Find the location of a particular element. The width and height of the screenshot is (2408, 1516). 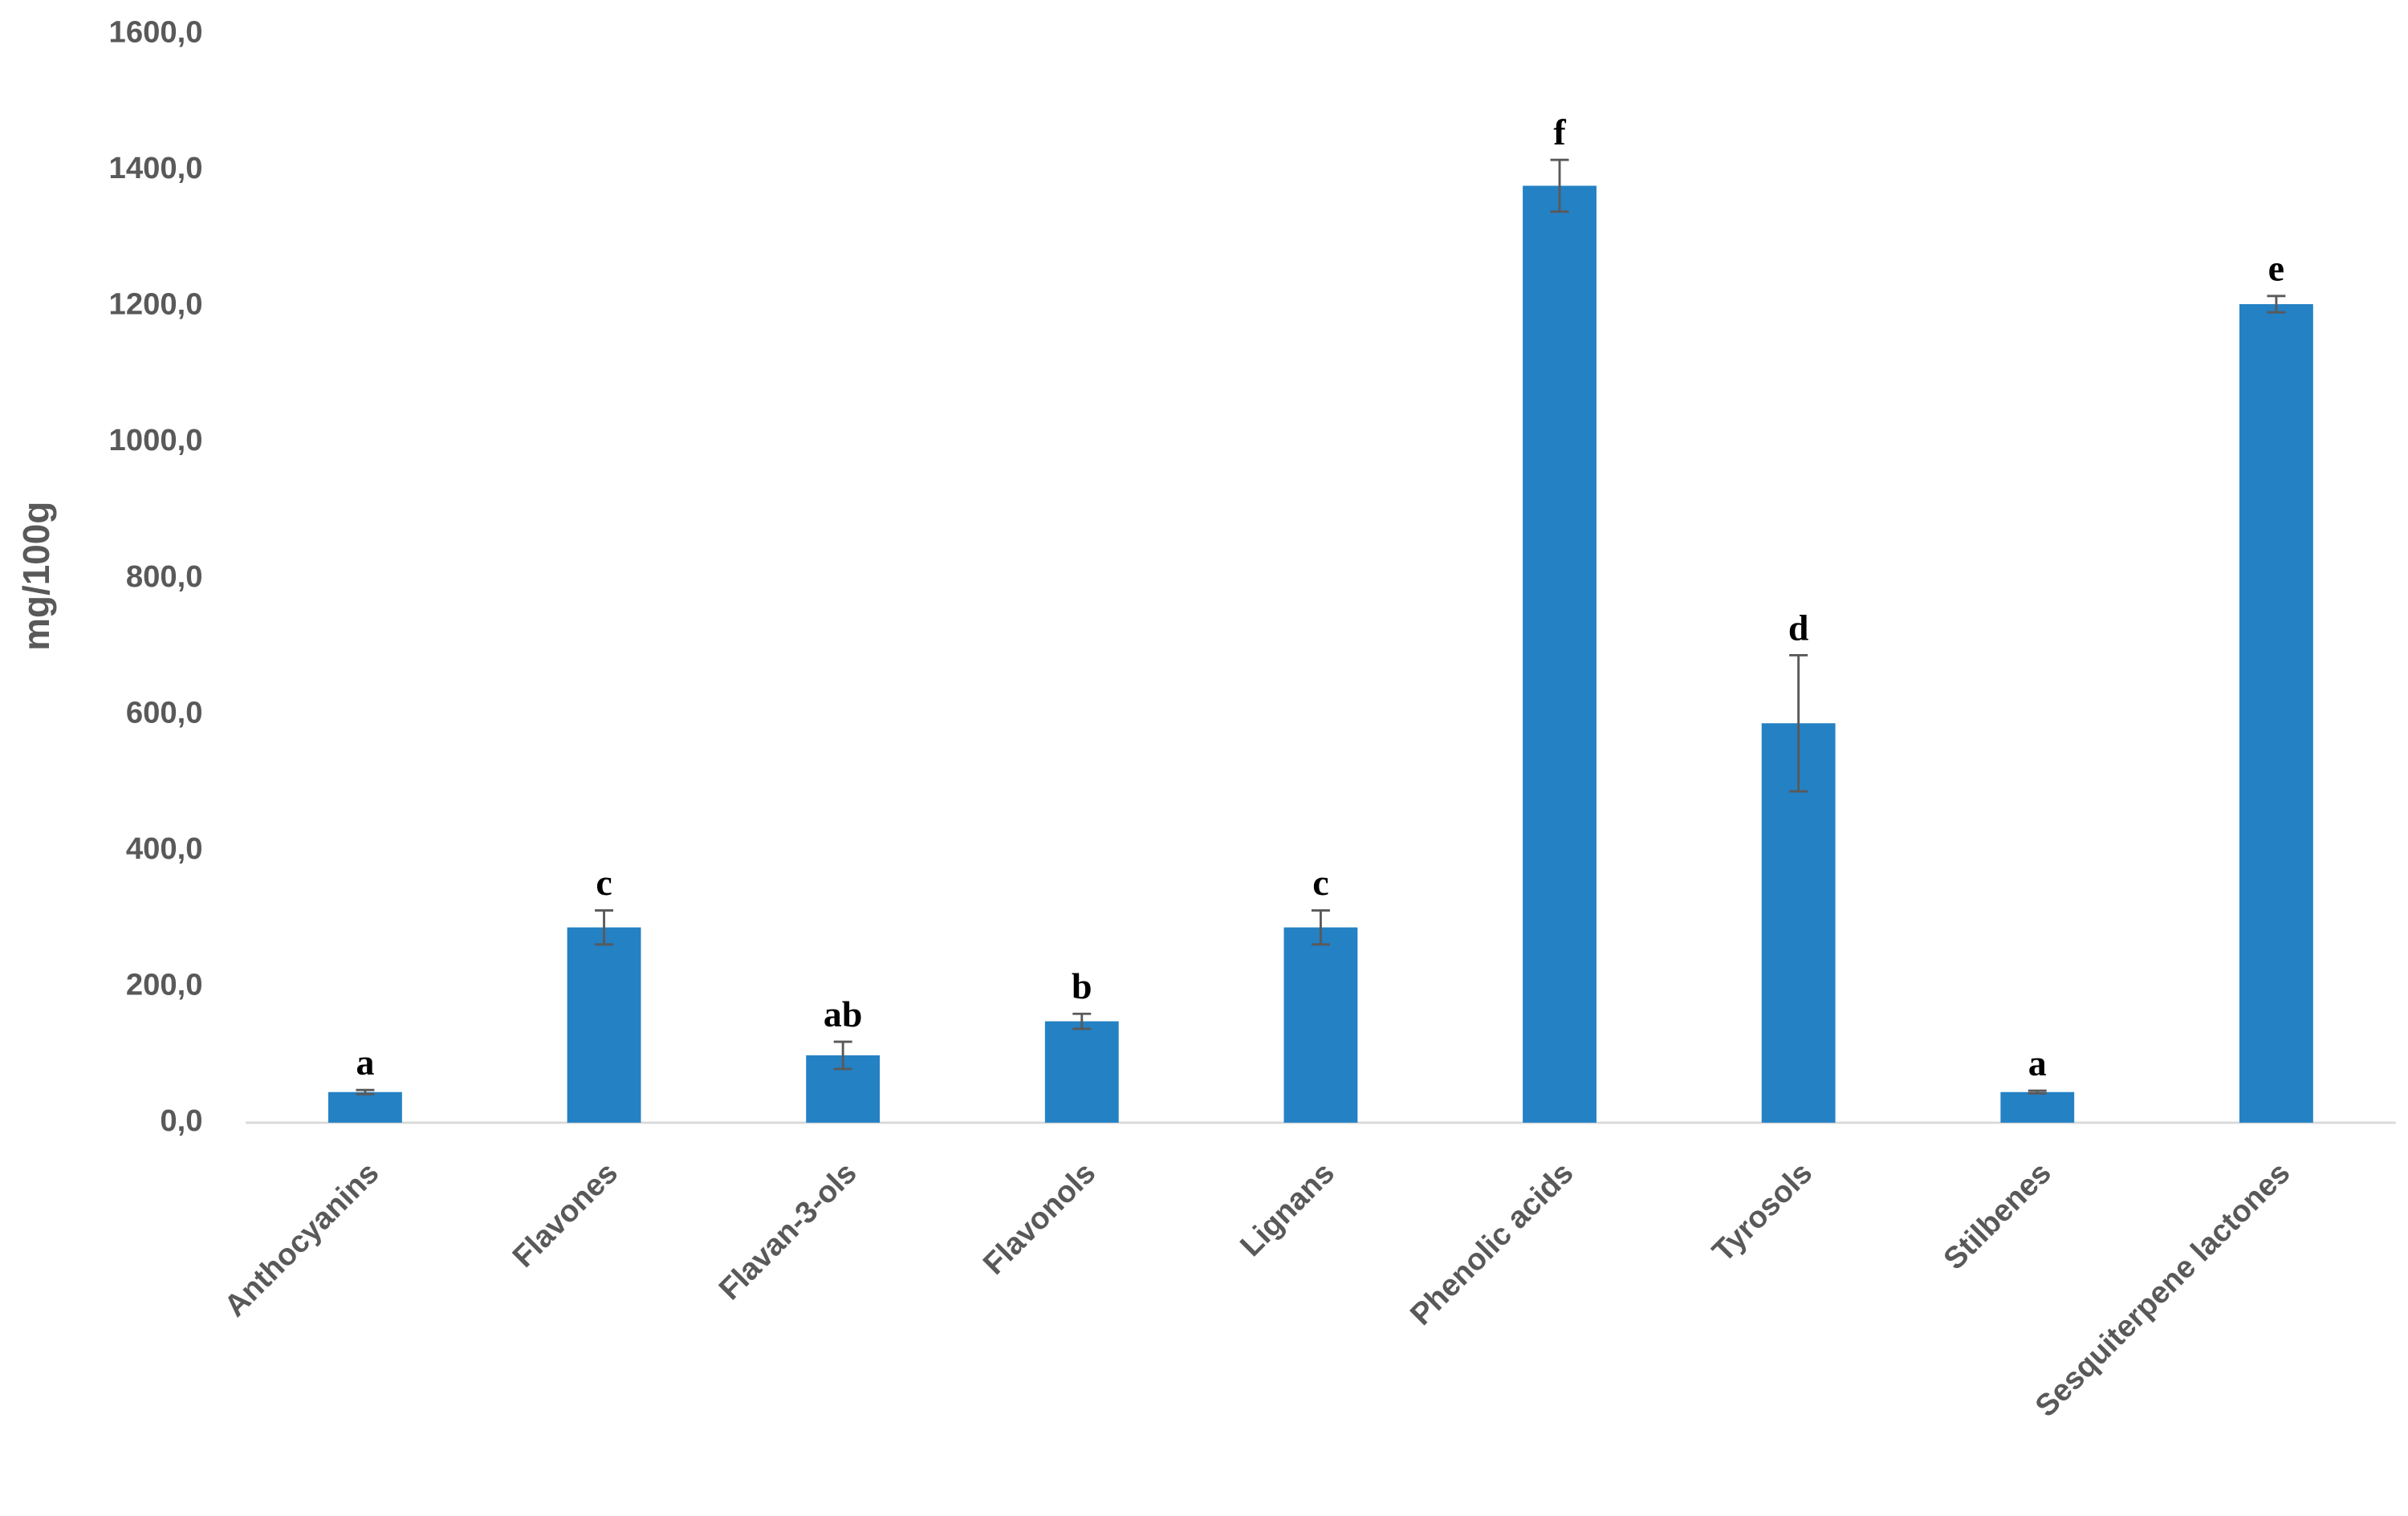

y-axis-label: mg/100g is located at coordinates (36, 577).